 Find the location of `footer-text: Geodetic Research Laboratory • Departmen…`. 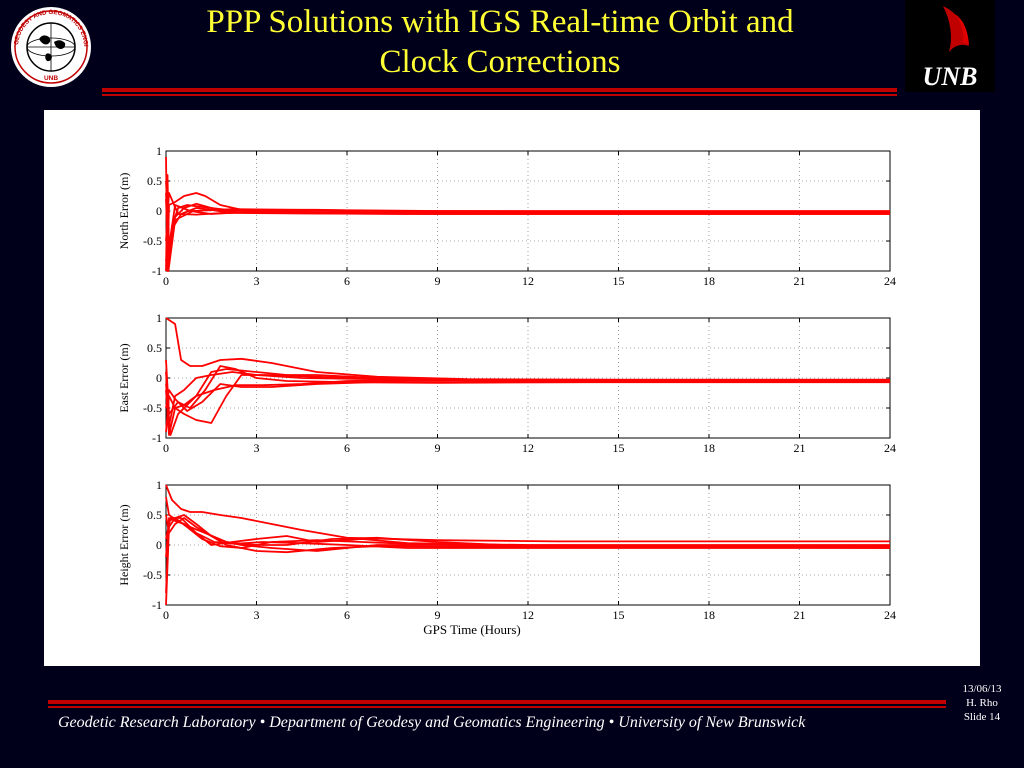

footer-text: Geodetic Research Laboratory • Departmen… is located at coordinates (432, 722).